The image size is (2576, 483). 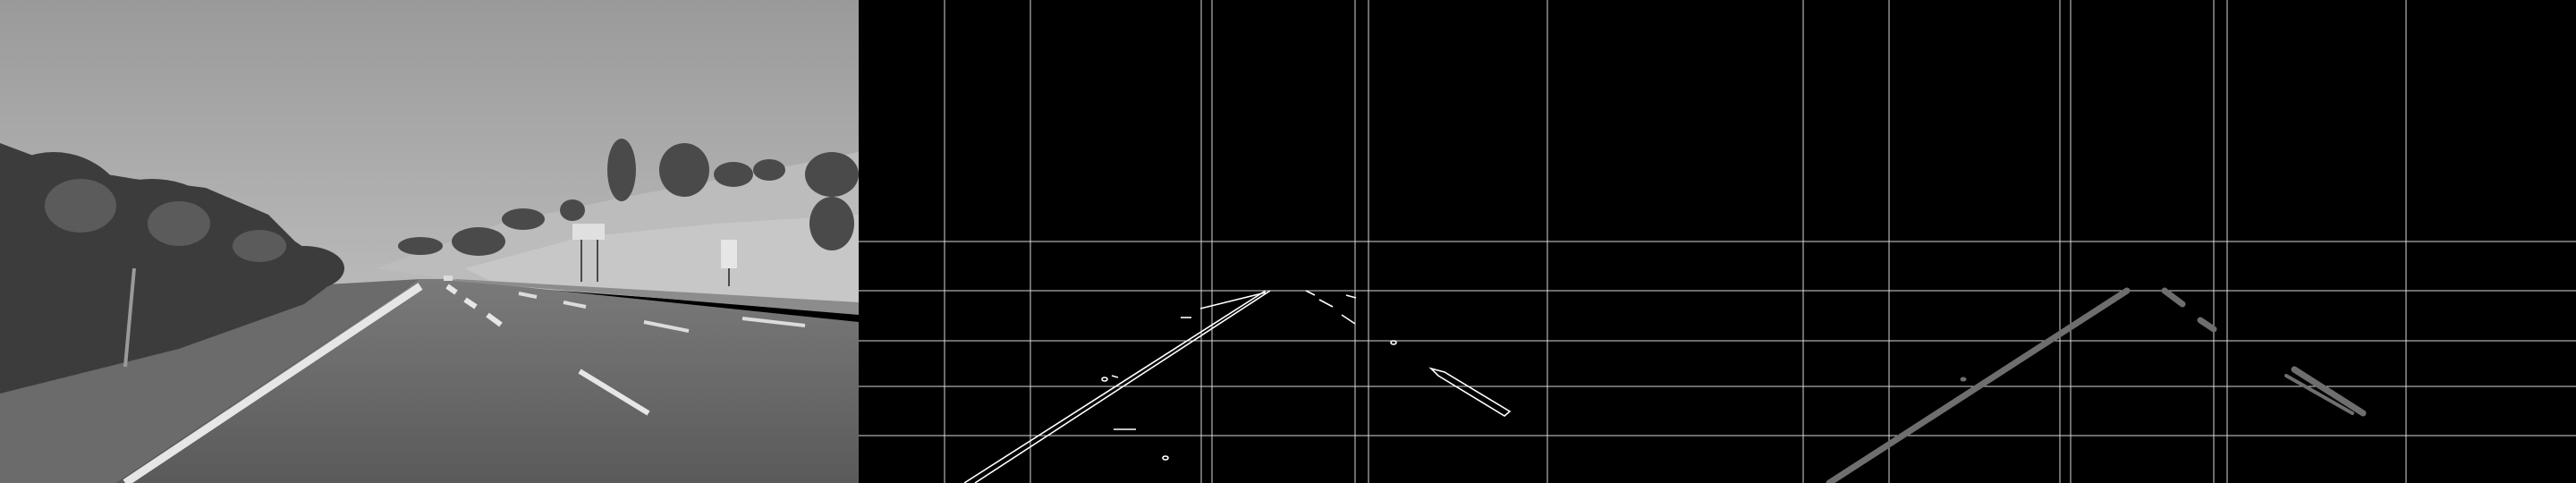 I want to click on left-lane-line, so click(x=273, y=383).